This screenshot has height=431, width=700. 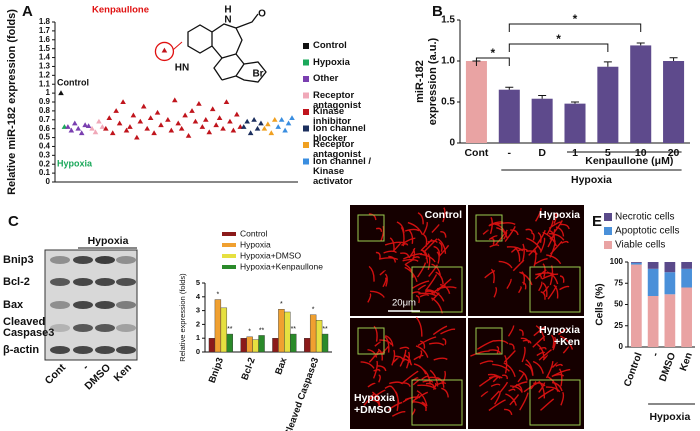 I want to click on structure-label: H, so click(x=227, y=10).